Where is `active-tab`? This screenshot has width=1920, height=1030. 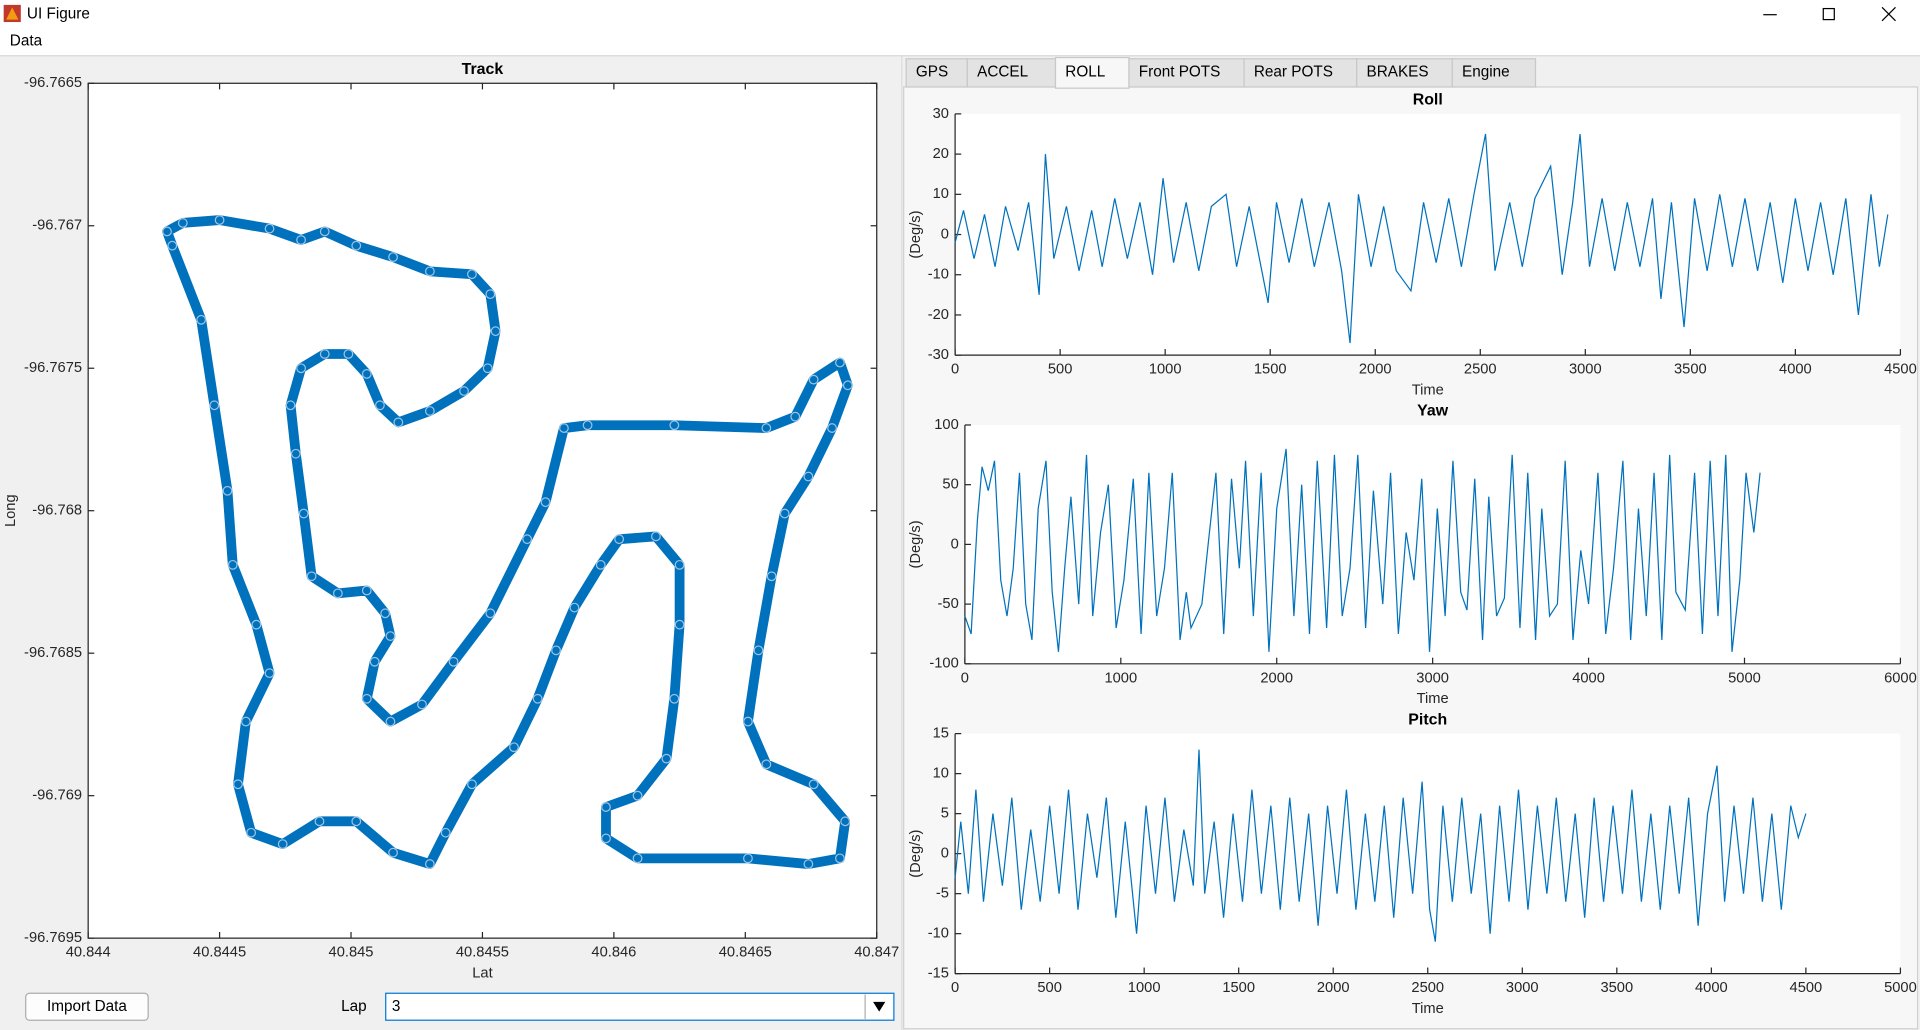 active-tab is located at coordinates (1092, 72).